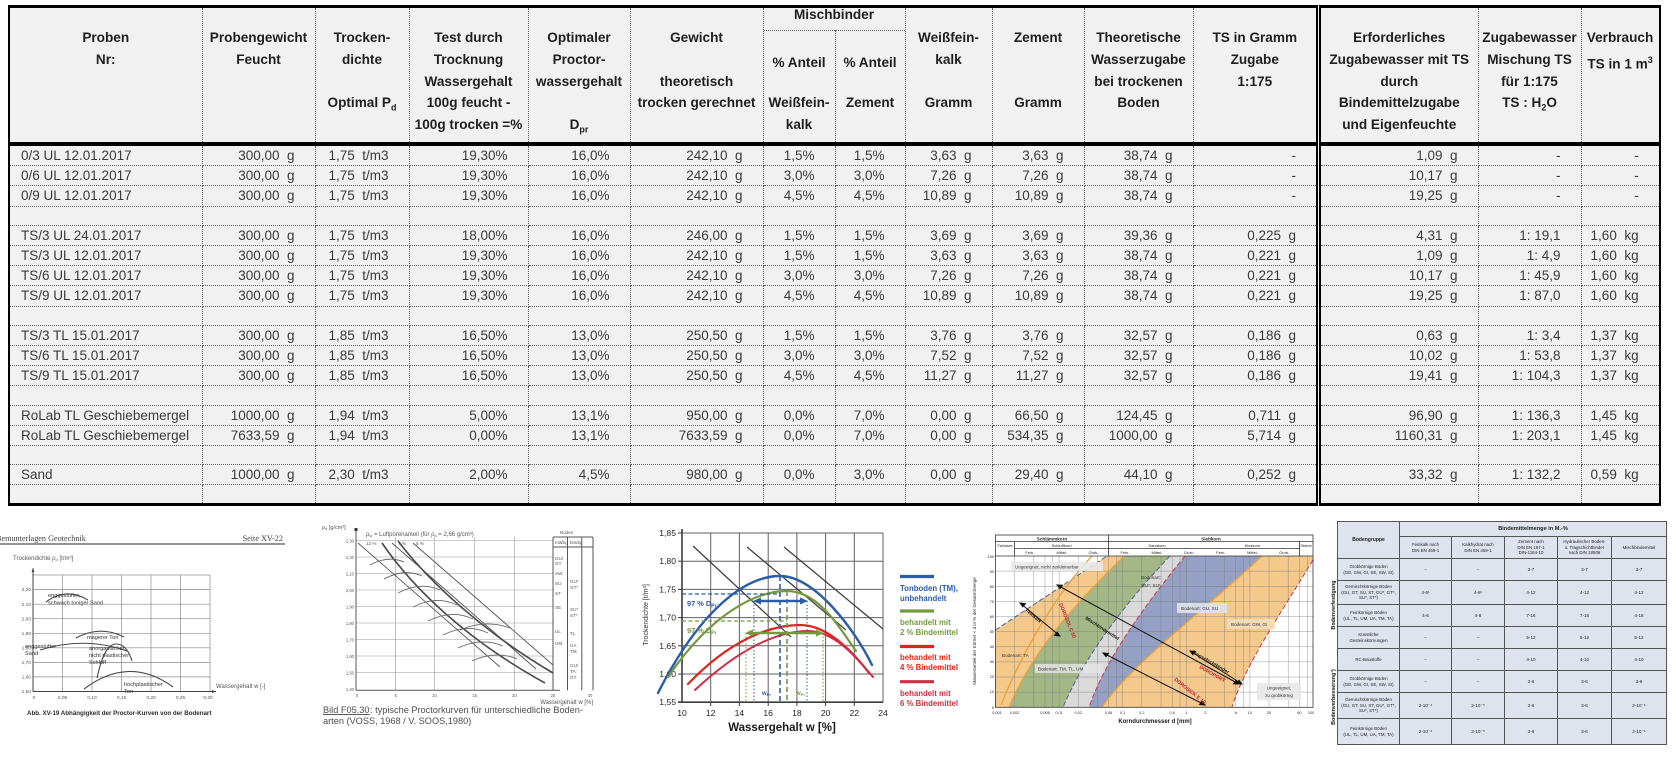 The height and width of the screenshot is (759, 1676). I want to click on svg-text: SU*, so click(574, 609).